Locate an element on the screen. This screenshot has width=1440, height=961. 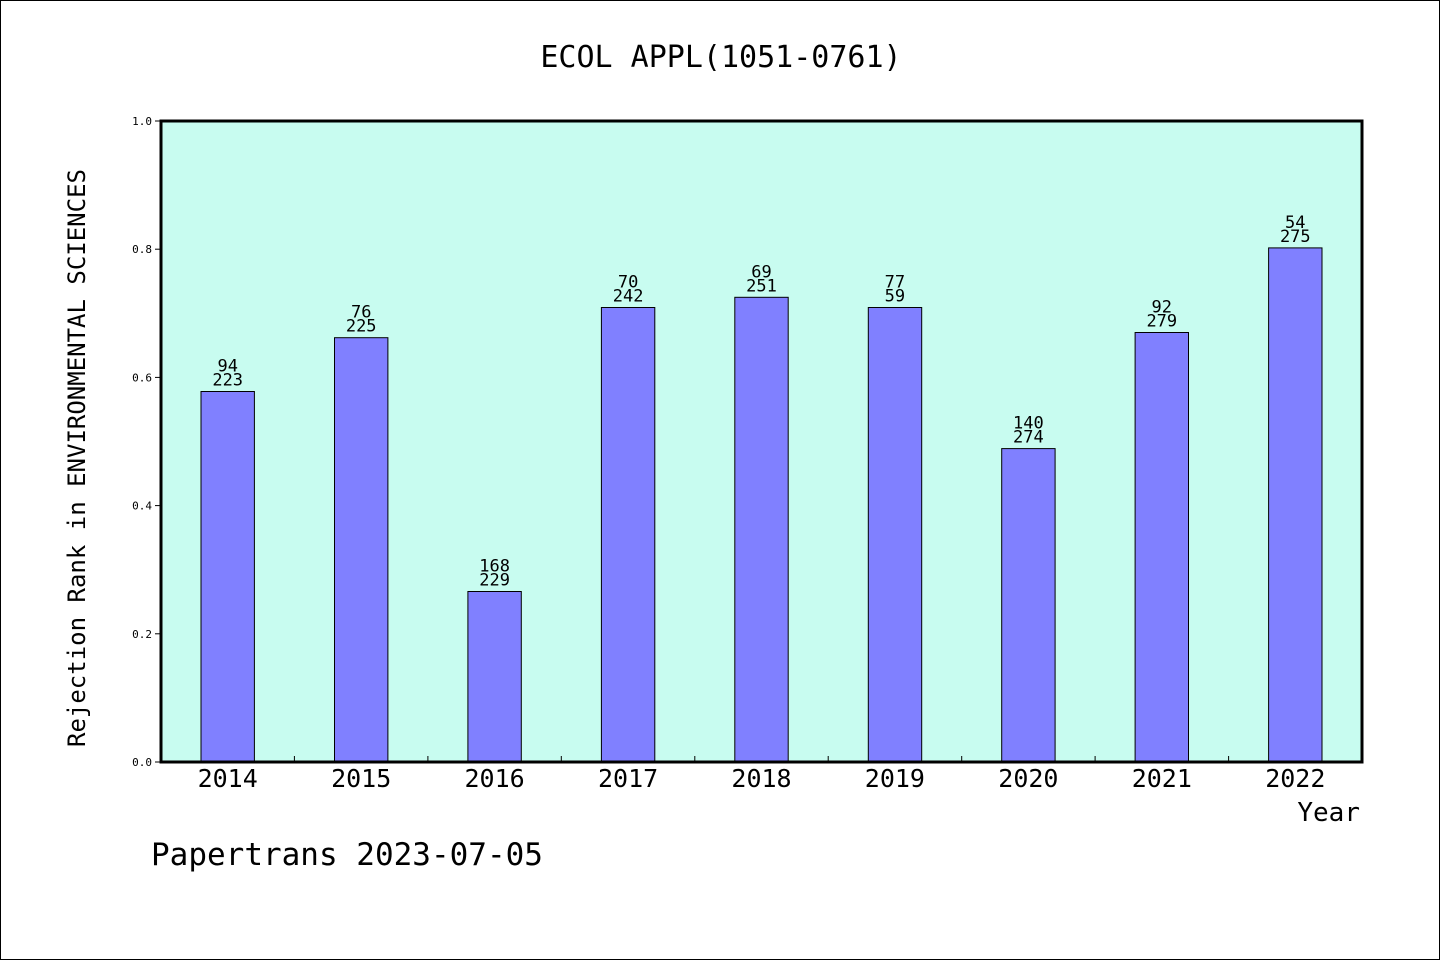
chart-title: ECOL APPL(1051-0761) is located at coordinates (720, 57).